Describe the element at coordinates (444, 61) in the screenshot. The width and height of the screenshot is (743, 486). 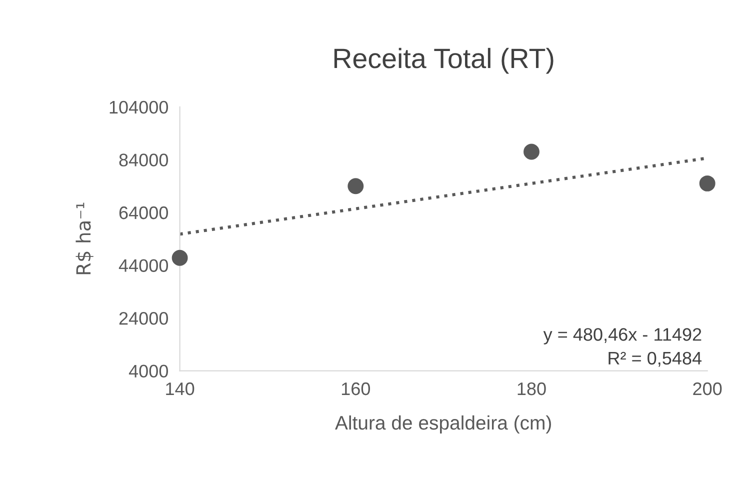
I see `chart-title: Receita Total (RT)` at that location.